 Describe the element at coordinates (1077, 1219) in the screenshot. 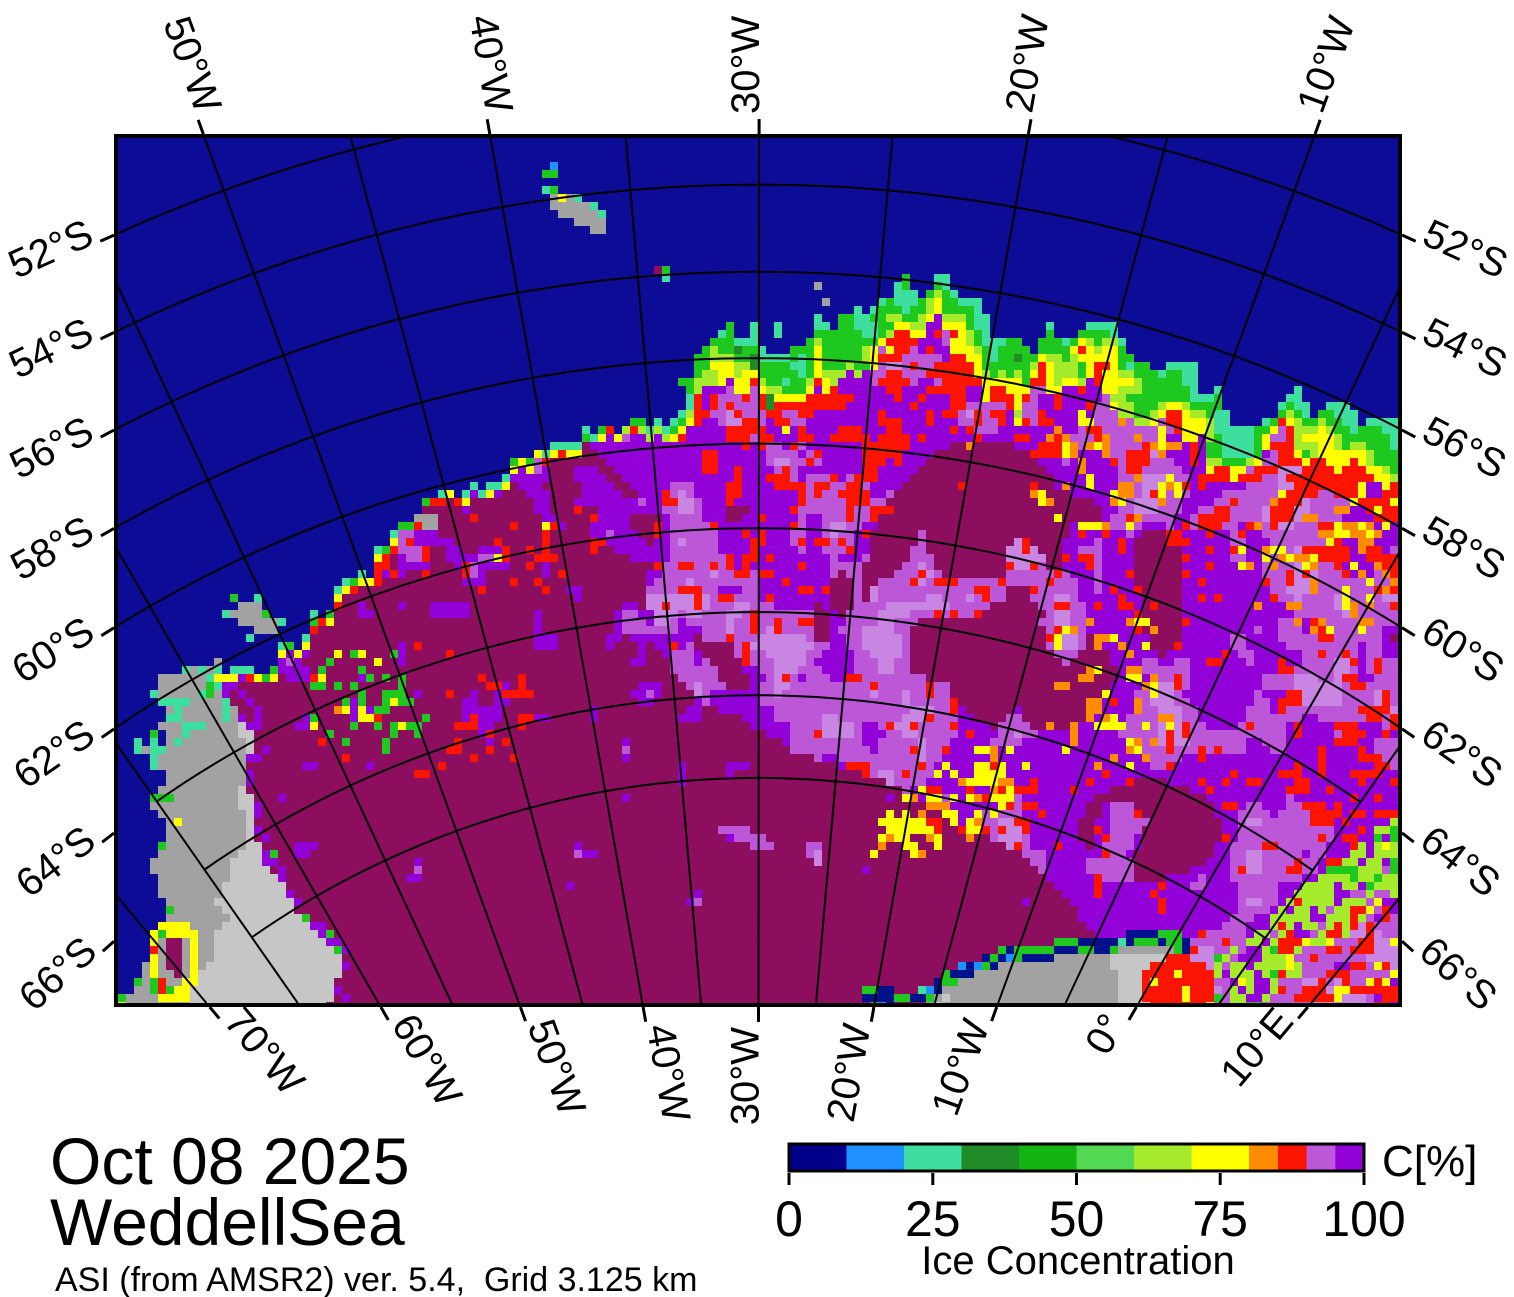

I see `svg-text: 50` at that location.